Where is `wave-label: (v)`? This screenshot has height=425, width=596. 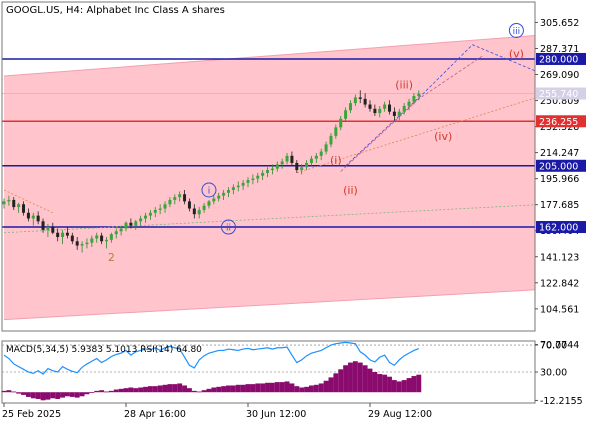
wave-label: (v) is located at coordinates (516, 53).